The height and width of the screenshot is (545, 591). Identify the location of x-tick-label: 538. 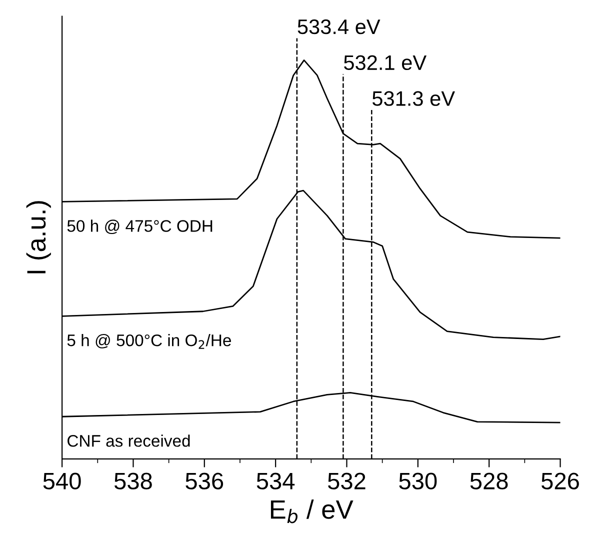
(133, 481).